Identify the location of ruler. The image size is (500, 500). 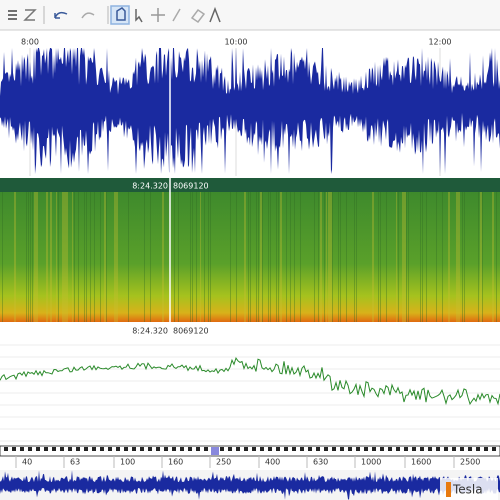
(250, 451).